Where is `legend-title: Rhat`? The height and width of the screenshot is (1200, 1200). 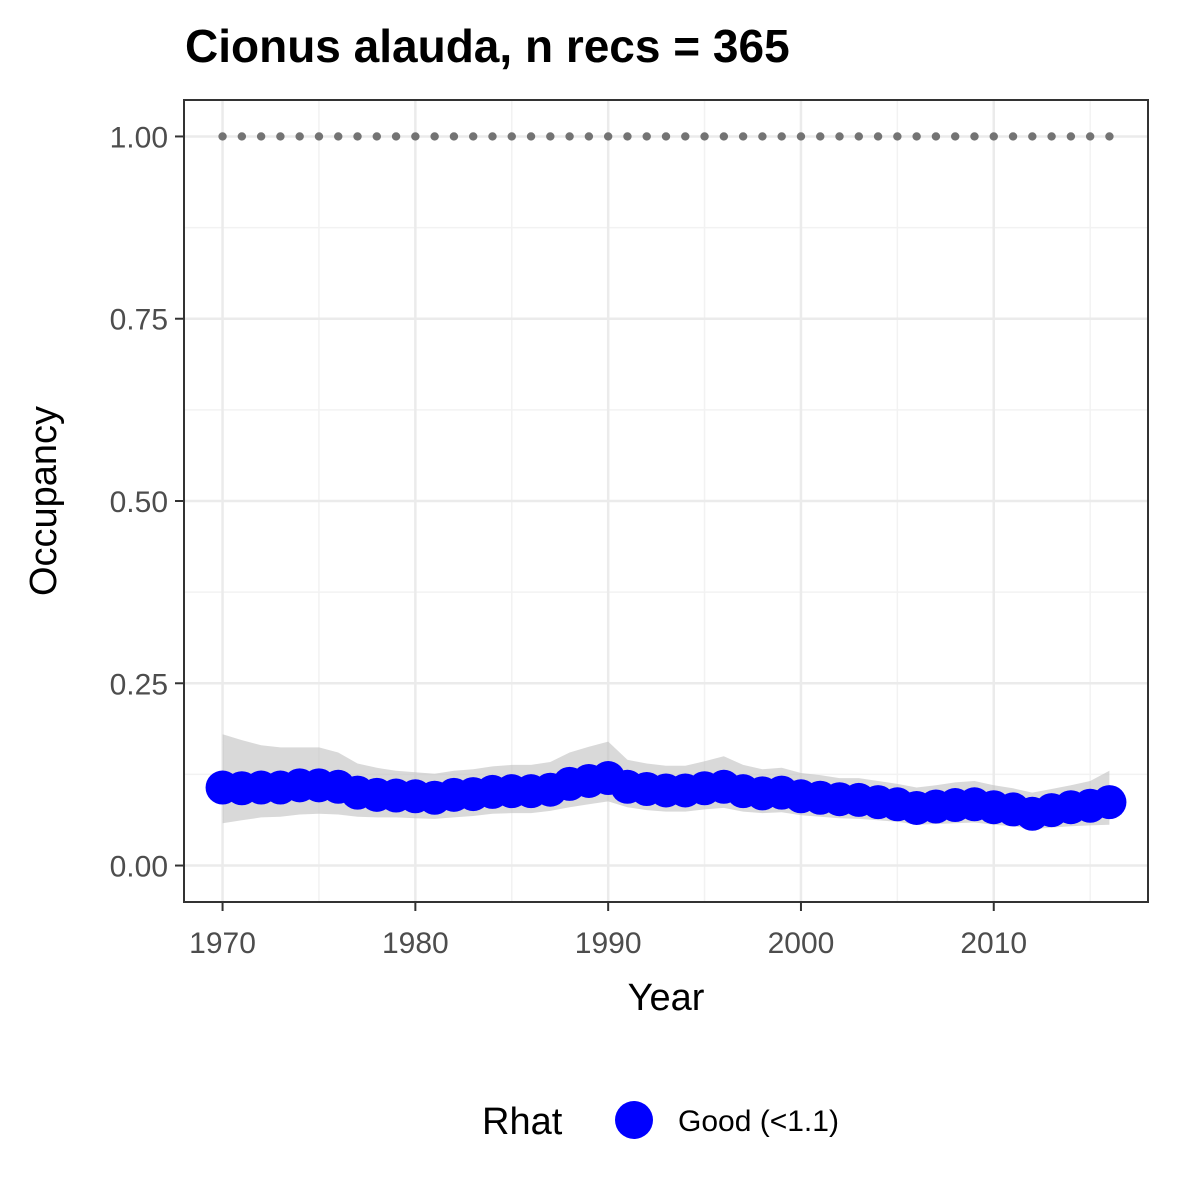
legend-title: Rhat is located at coordinates (522, 1122).